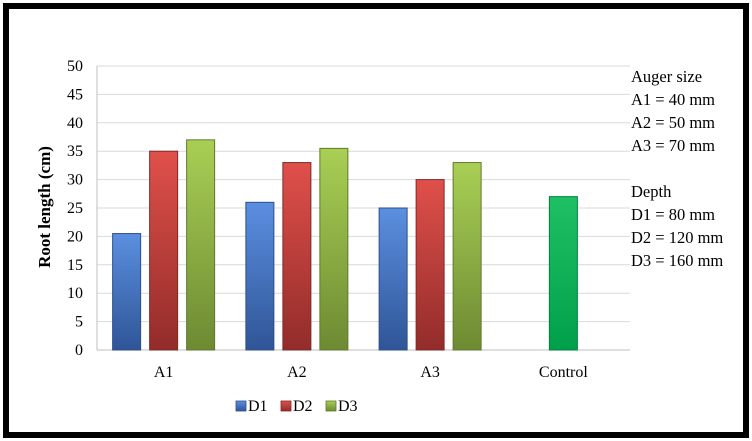 The image size is (752, 441). What do you see at coordinates (673, 214) in the screenshot?
I see `annotation-line: D1 = 80 mm` at bounding box center [673, 214].